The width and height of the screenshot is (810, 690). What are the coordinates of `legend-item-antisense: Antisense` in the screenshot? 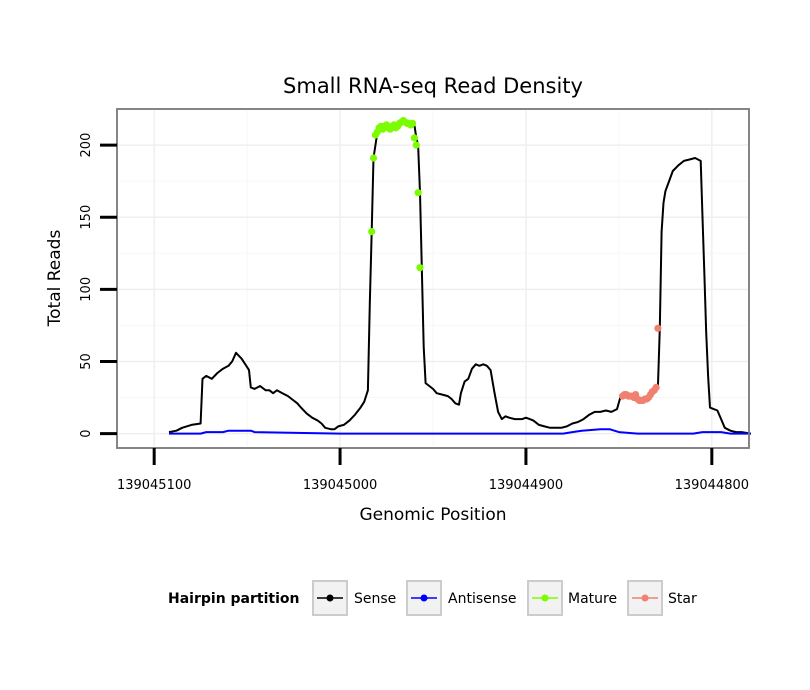 It's located at (461, 598).